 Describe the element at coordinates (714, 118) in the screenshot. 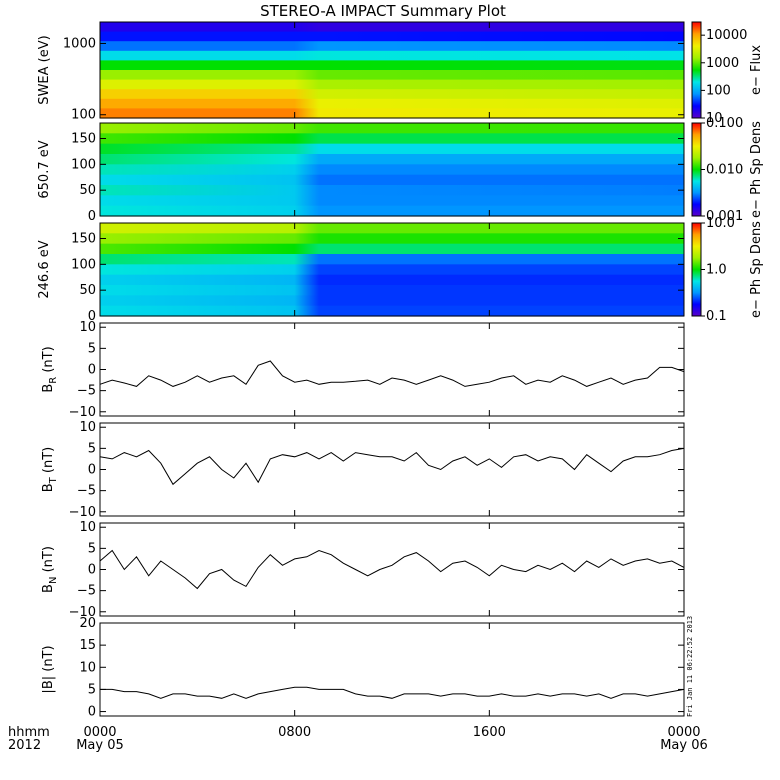

I see `colorbar-tick-label: 10` at that location.